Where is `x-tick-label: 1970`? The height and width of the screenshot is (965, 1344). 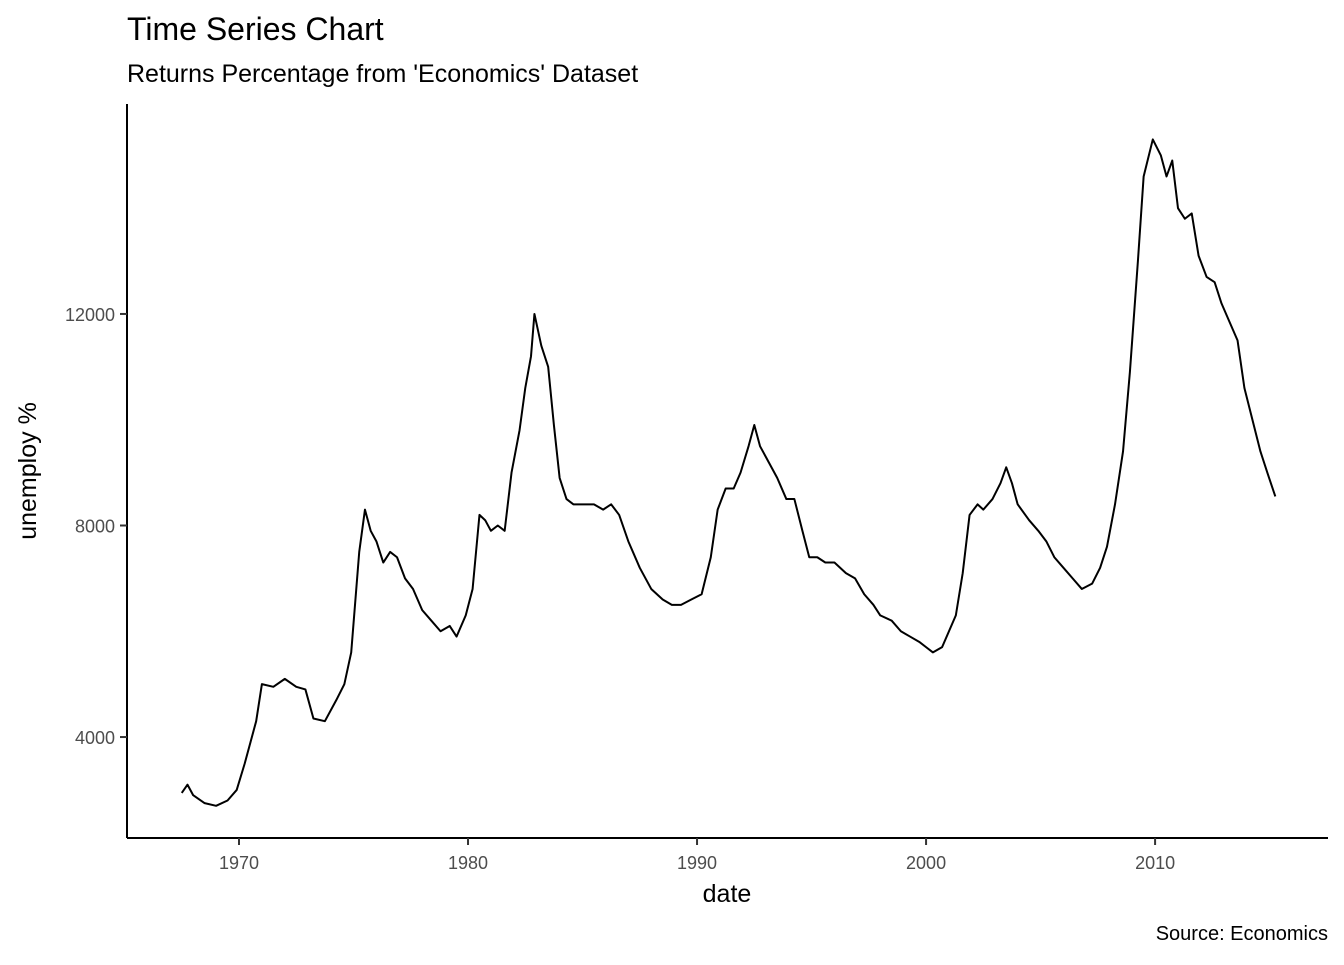
x-tick-label: 1970 is located at coordinates (239, 863).